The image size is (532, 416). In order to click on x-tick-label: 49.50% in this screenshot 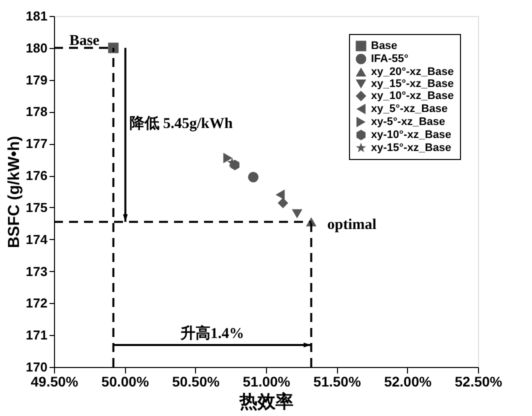, I will do `click(54, 382)`.